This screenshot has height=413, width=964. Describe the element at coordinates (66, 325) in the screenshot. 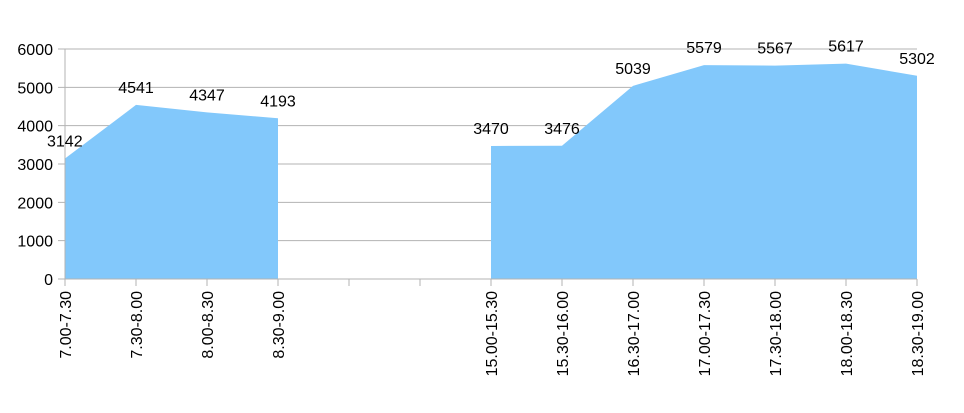

I see `x-tick-label: 7.00-7.30` at that location.